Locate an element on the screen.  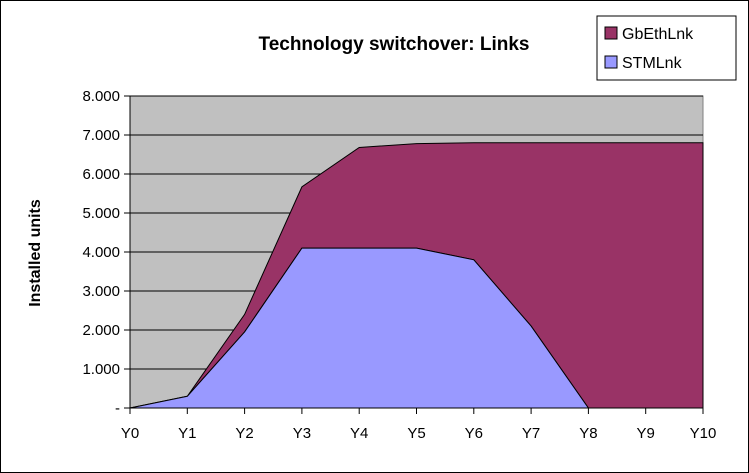
legend-label-stmlnk: STMLnk is located at coordinates (652, 63).